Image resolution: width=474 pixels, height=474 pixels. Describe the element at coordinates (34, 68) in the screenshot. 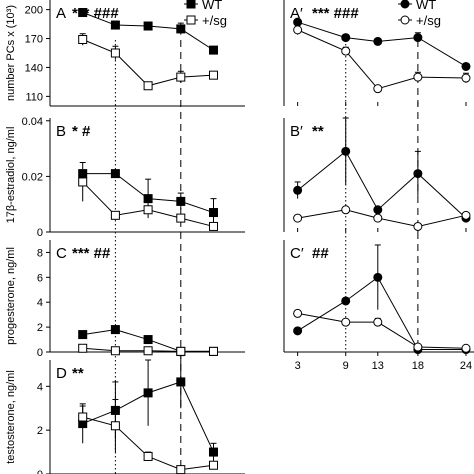

I see `y-tick-label: 140` at that location.